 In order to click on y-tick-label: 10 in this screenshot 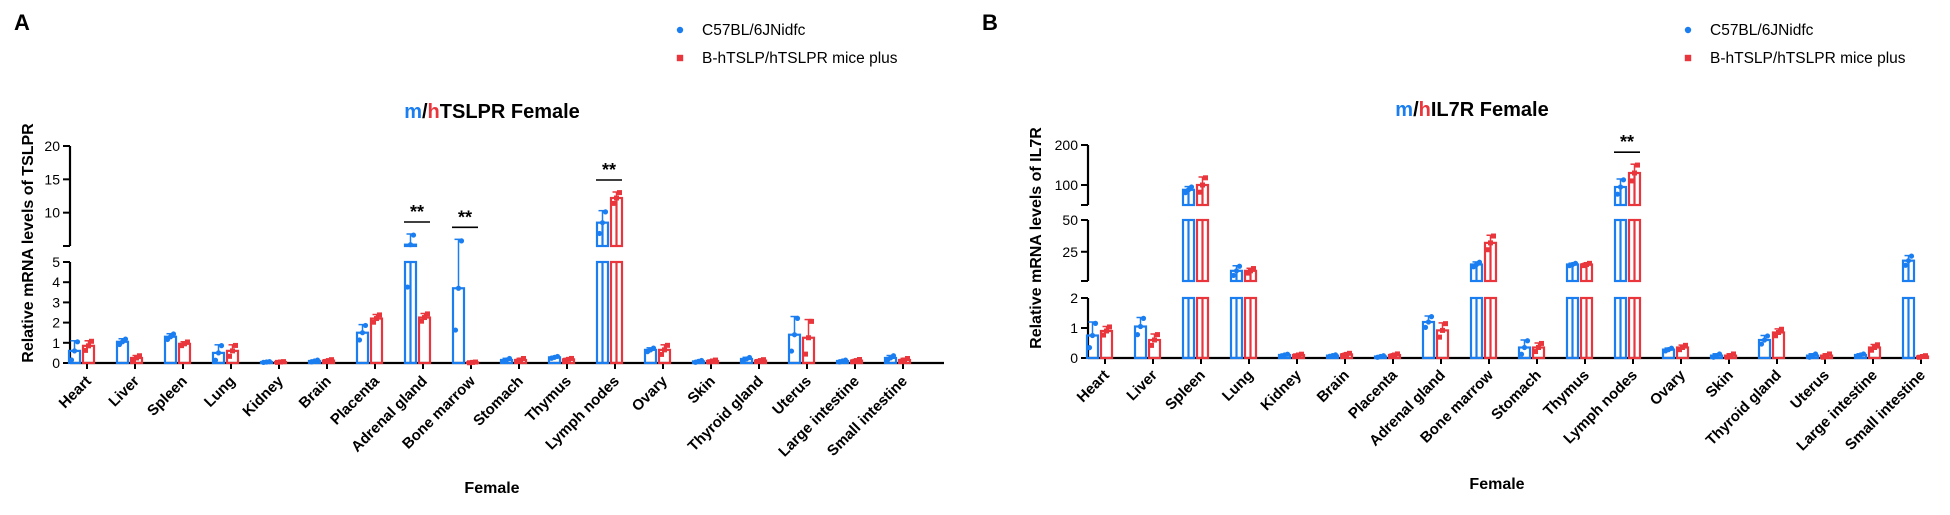, I will do `click(52, 213)`.